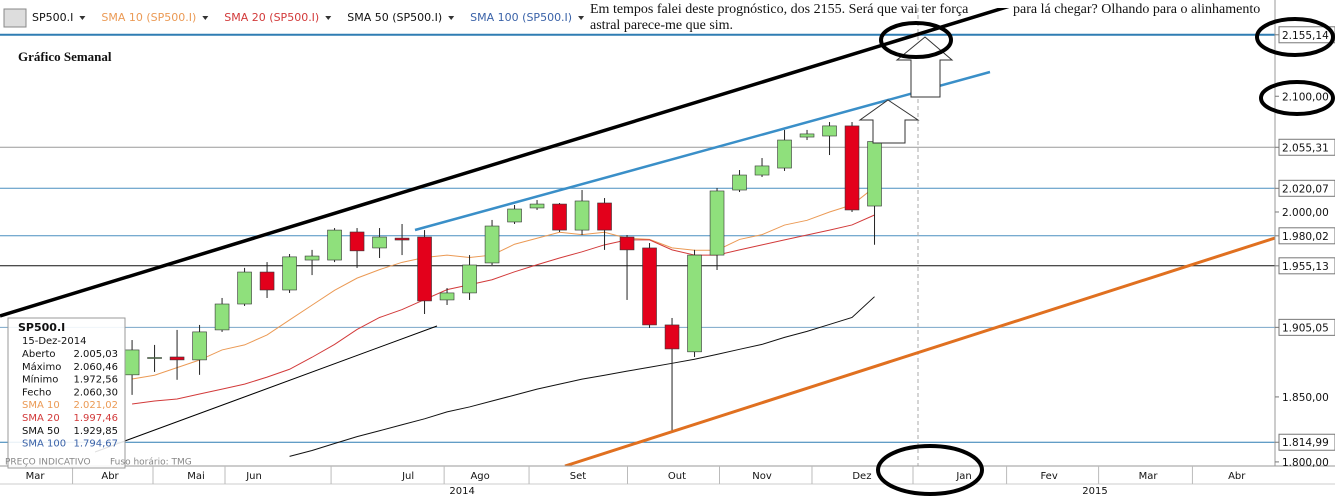 This screenshot has height=498, width=1335. What do you see at coordinates (52, 17) in the screenshot?
I see `legend-entry: SP500.I` at bounding box center [52, 17].